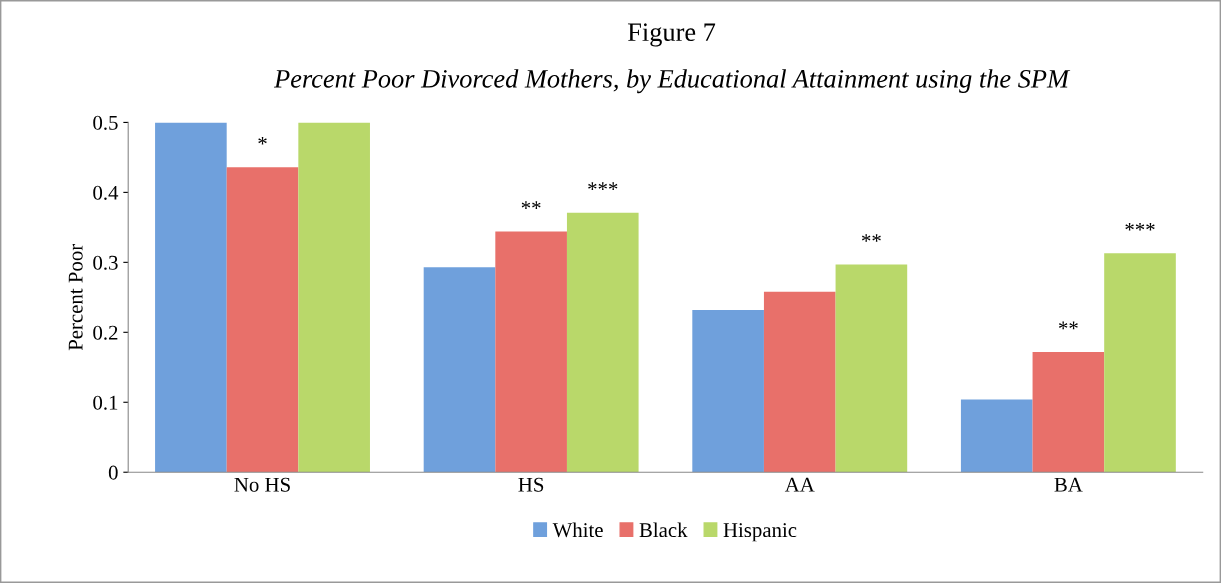  Describe the element at coordinates (106, 192) in the screenshot. I see `y-tick-label: 0.4` at that location.